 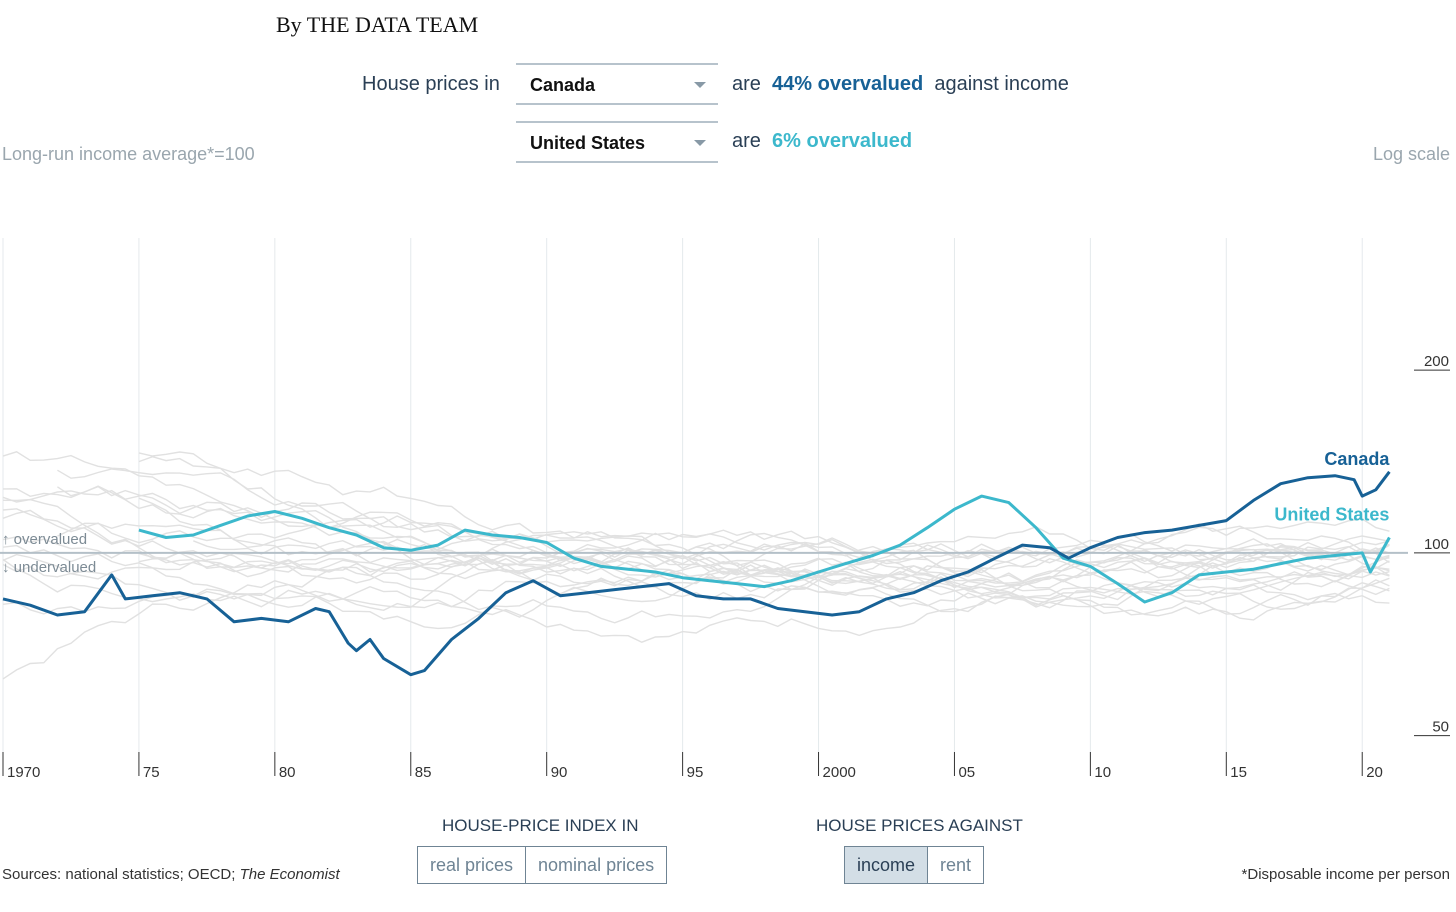 I want to click on index-toggle-title: HOUSE-PRICE INDEX IN, so click(x=540, y=825).